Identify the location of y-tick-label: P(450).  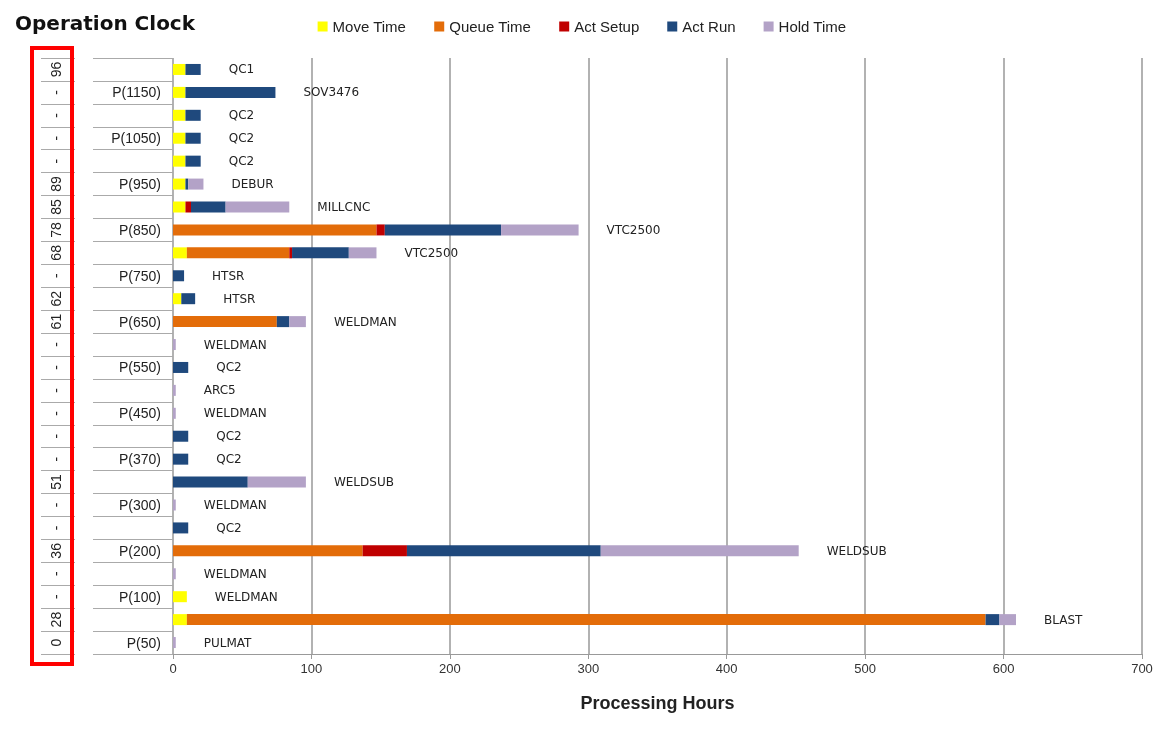
(139, 413).